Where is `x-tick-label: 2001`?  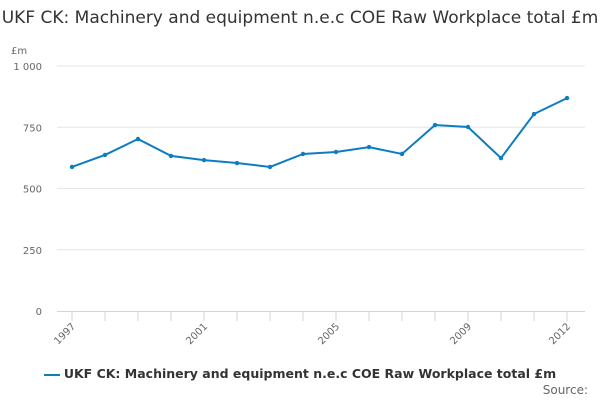
x-tick-label: 2001 is located at coordinates (197, 334).